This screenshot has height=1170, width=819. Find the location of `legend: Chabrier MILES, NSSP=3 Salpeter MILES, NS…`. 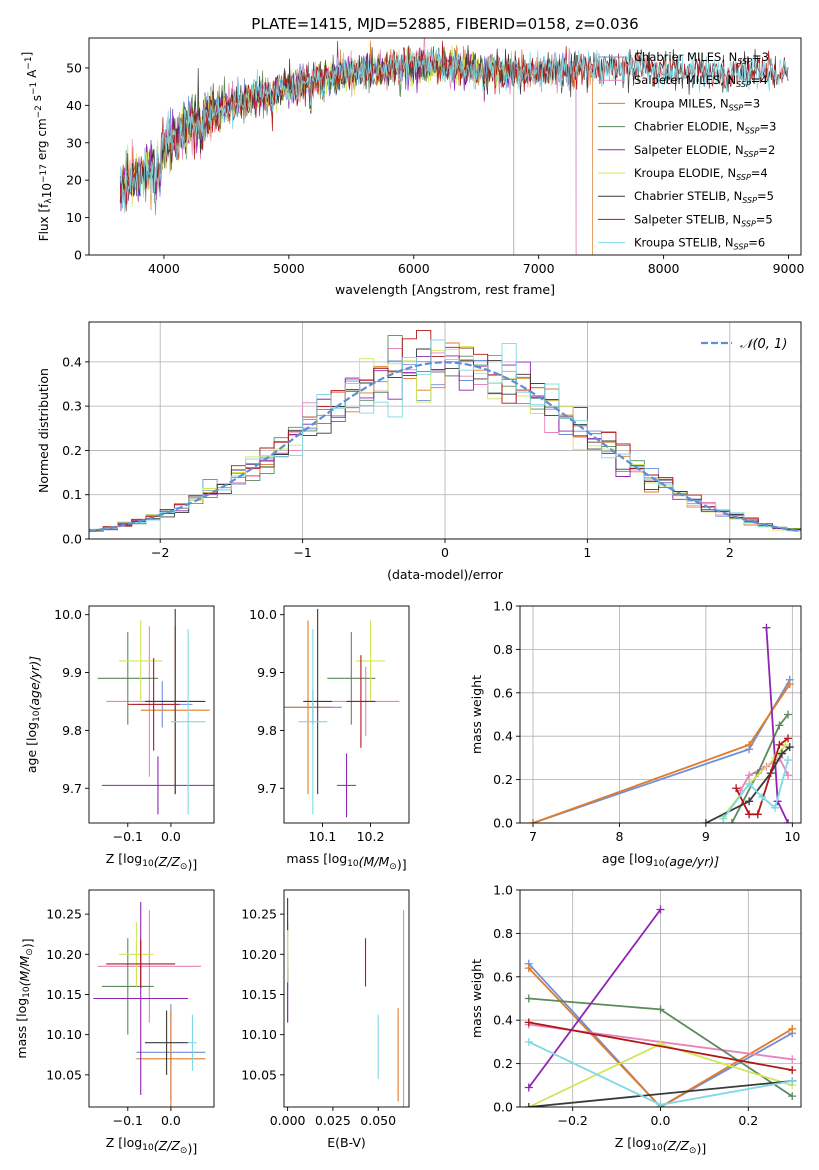

legend: Chabrier MILES, NSSP=3 Salpeter MILES, NS… is located at coordinates (687, 151).